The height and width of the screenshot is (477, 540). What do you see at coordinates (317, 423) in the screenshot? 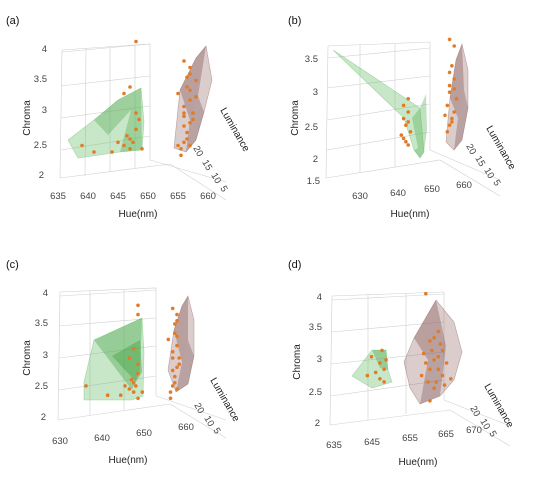
I see `panel-d-ytick: 2` at bounding box center [317, 423].